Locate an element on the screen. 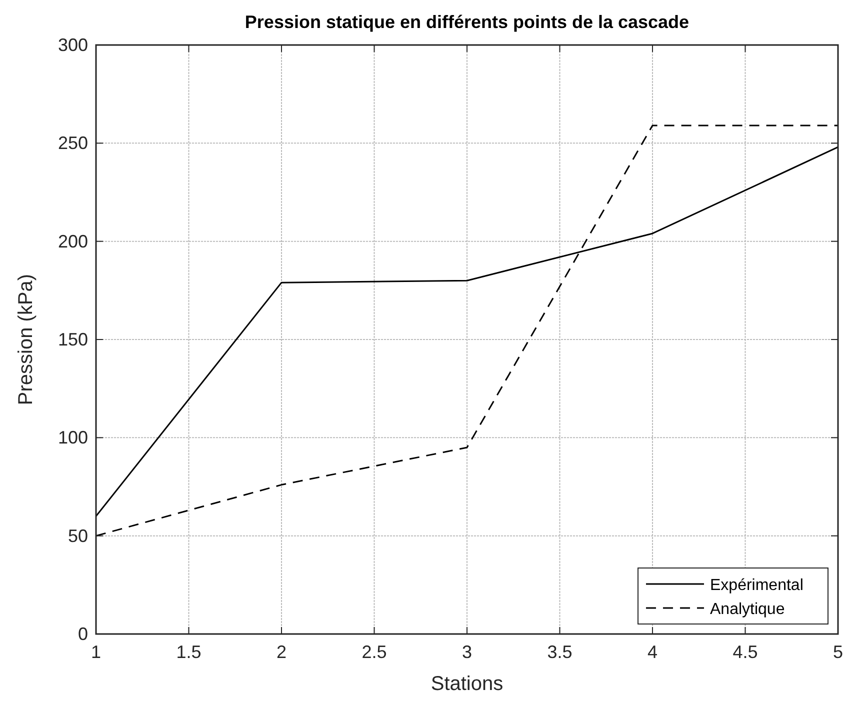  x-tick-label: 2.5 is located at coordinates (374, 652).